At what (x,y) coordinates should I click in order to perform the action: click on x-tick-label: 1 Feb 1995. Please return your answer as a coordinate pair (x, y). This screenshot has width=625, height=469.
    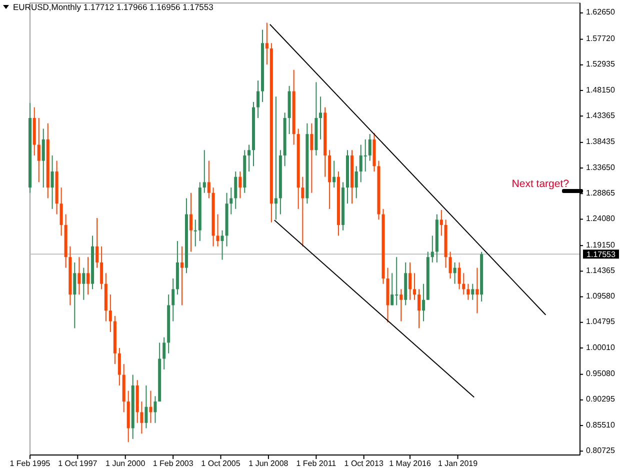
    Looking at the image, I should click on (30, 463).